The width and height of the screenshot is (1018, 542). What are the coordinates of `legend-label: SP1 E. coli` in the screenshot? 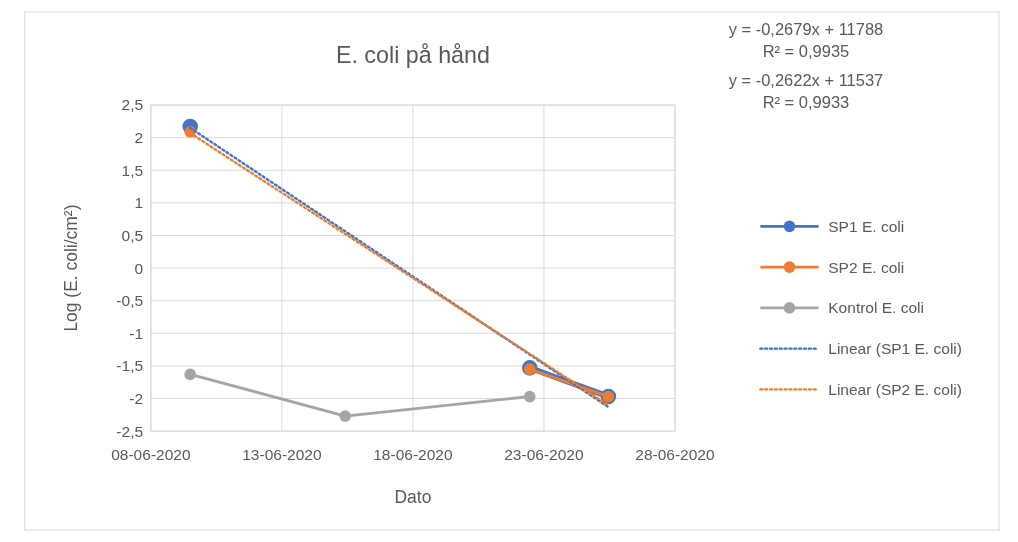 It's located at (866, 226).